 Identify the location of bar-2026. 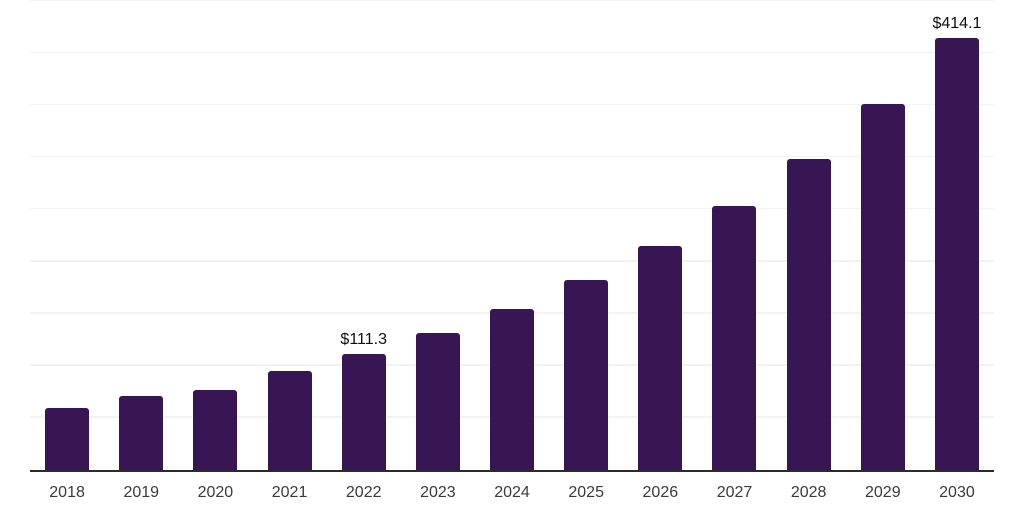
(660, 358).